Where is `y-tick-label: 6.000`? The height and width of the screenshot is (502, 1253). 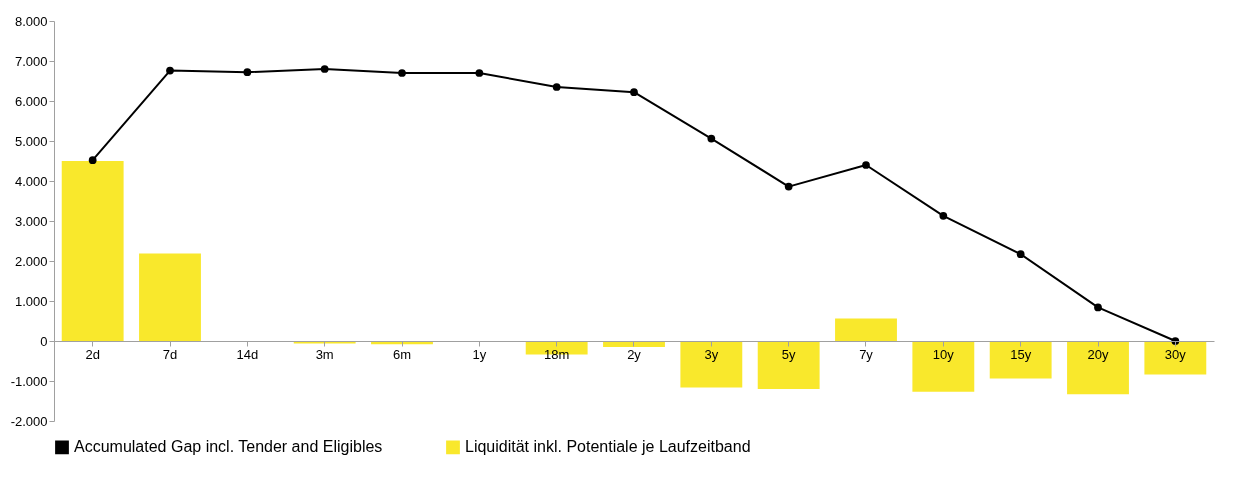 y-tick-label: 6.000 is located at coordinates (31, 101).